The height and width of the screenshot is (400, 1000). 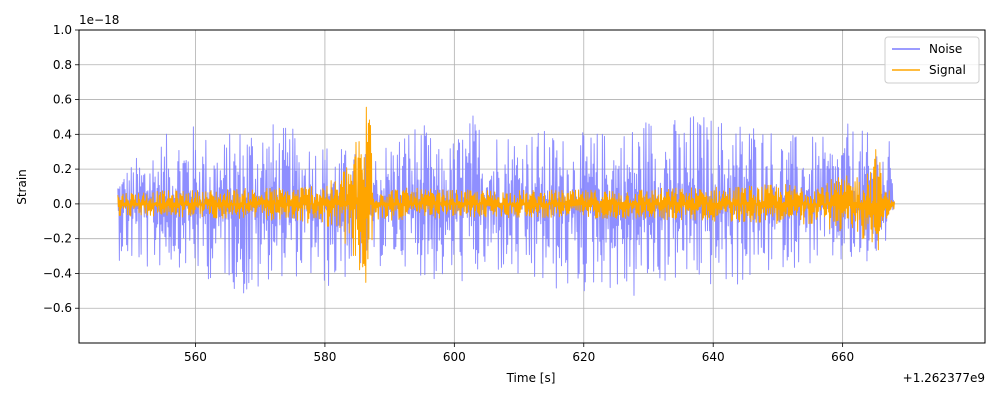 I want to click on x-tick-label: 560, so click(x=195, y=357).